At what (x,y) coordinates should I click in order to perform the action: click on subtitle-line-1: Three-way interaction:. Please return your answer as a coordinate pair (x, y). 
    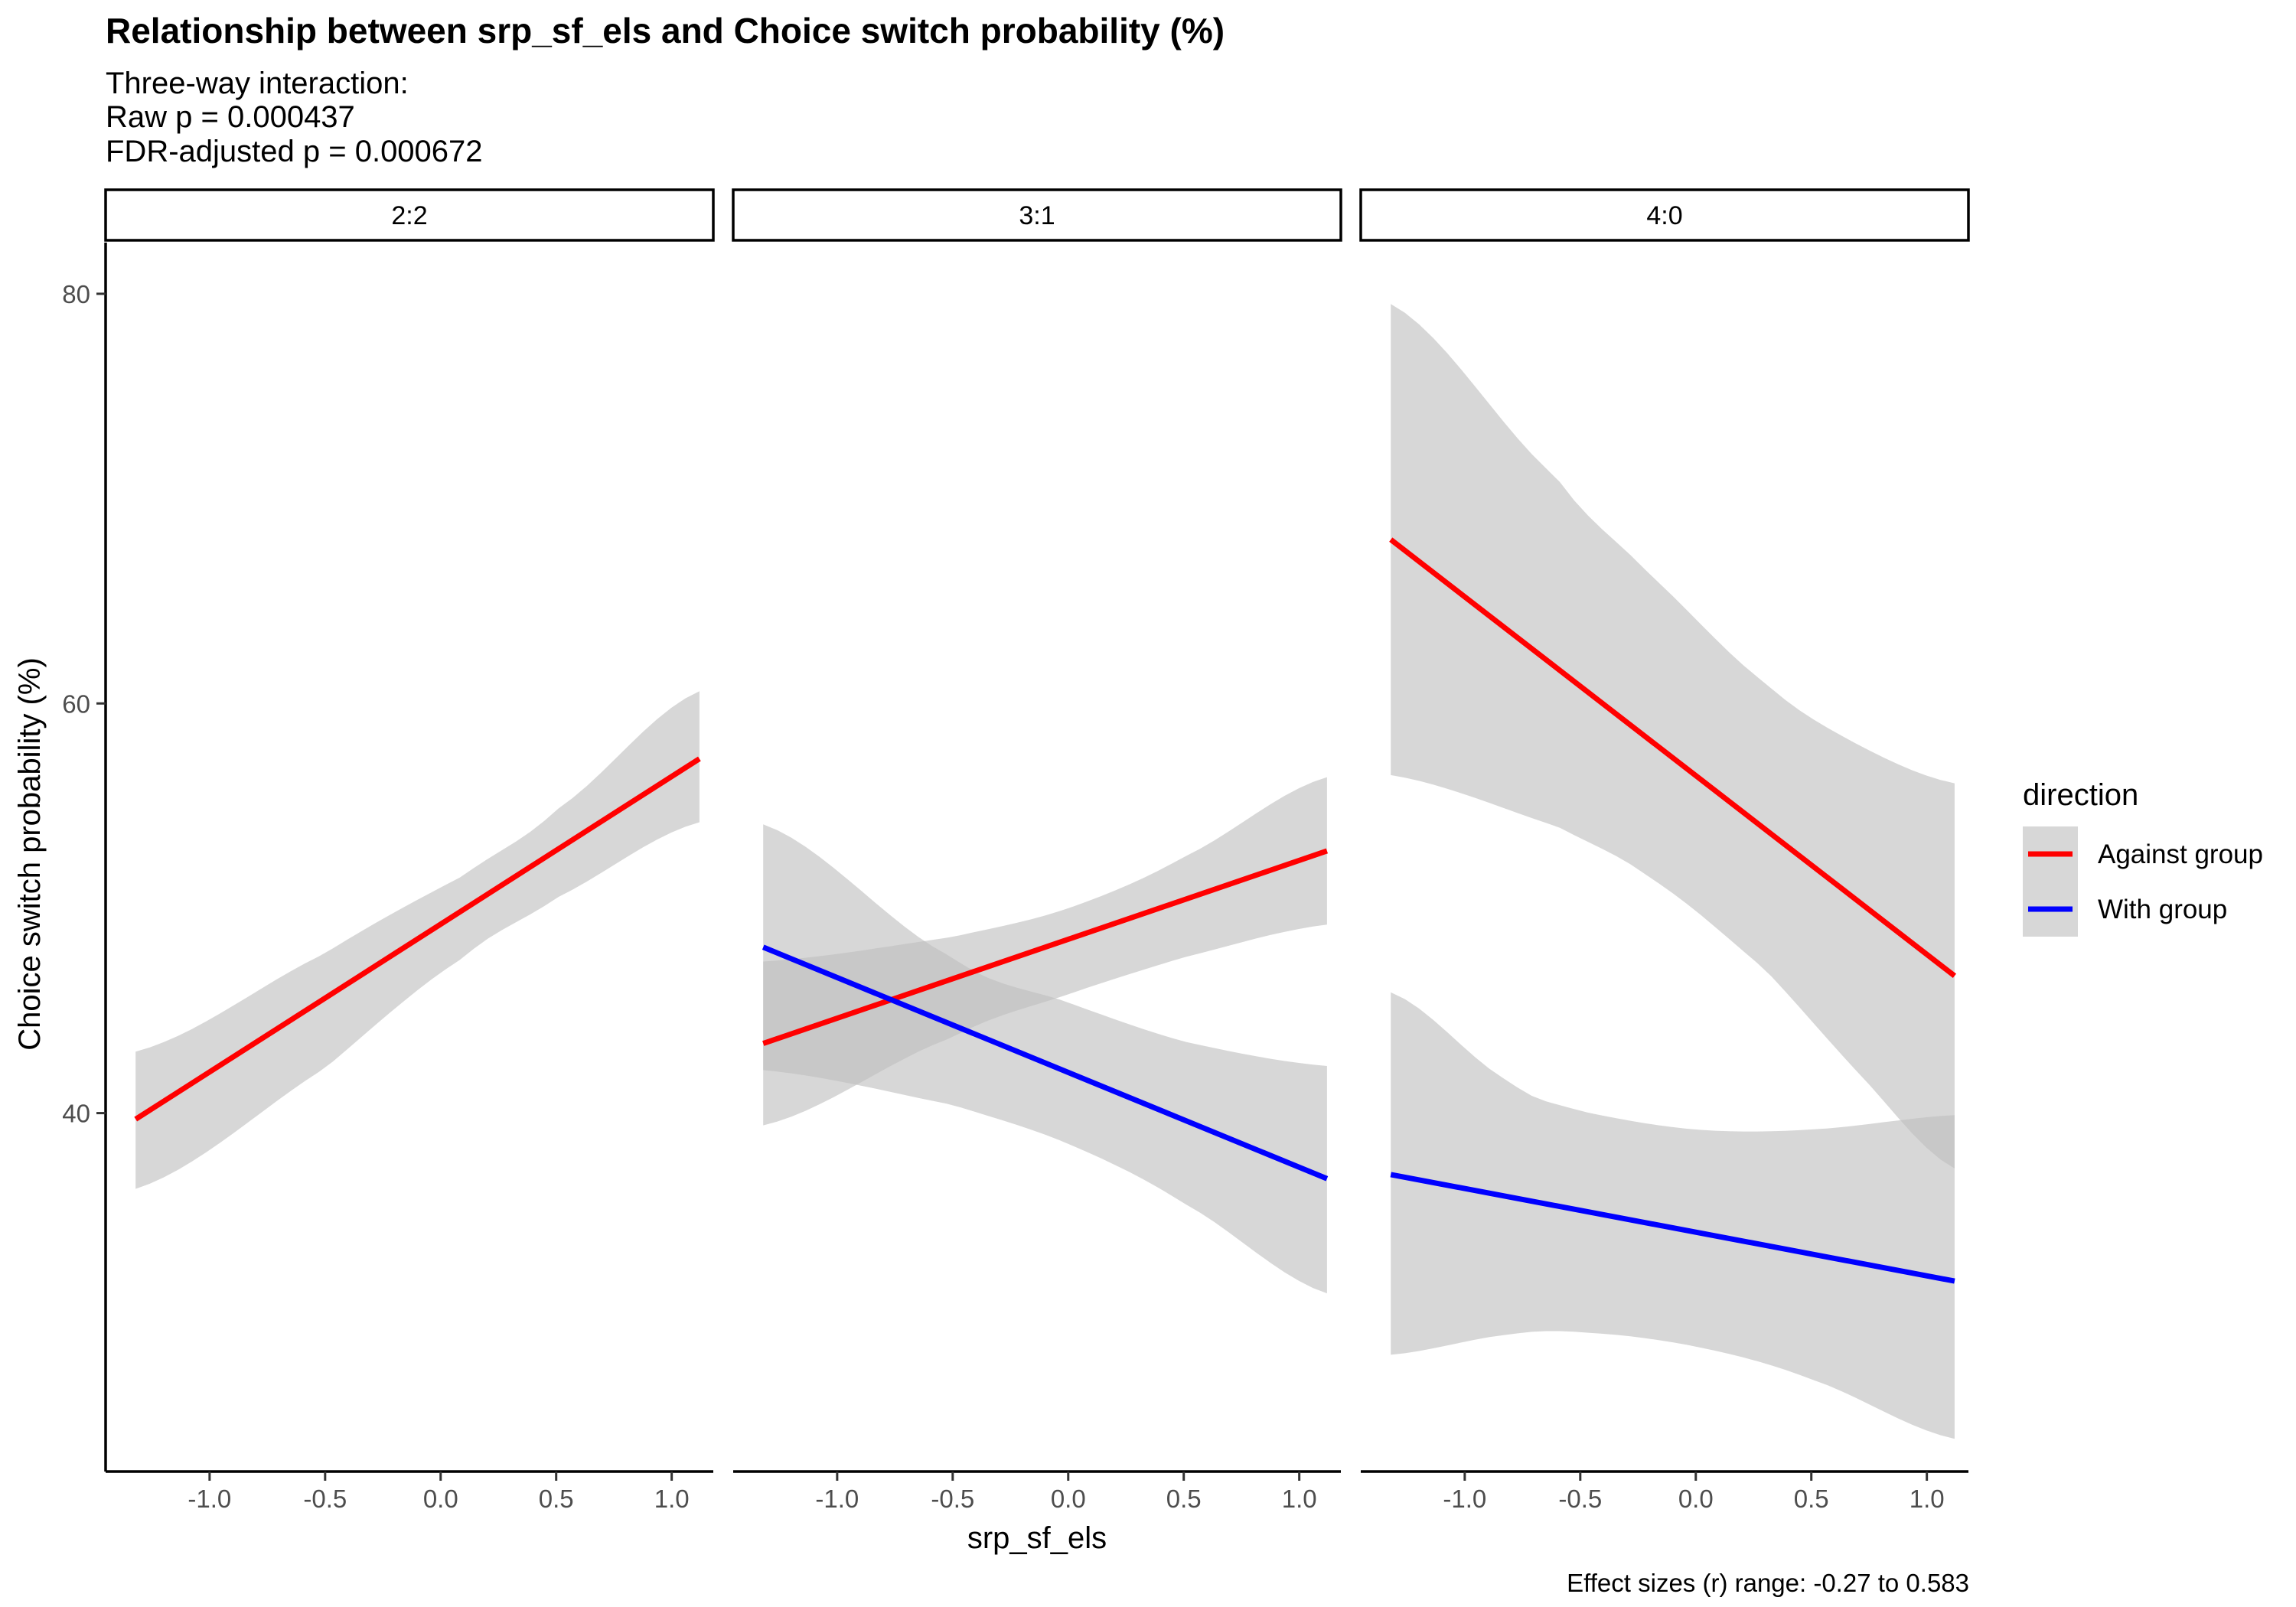
    Looking at the image, I should click on (257, 83).